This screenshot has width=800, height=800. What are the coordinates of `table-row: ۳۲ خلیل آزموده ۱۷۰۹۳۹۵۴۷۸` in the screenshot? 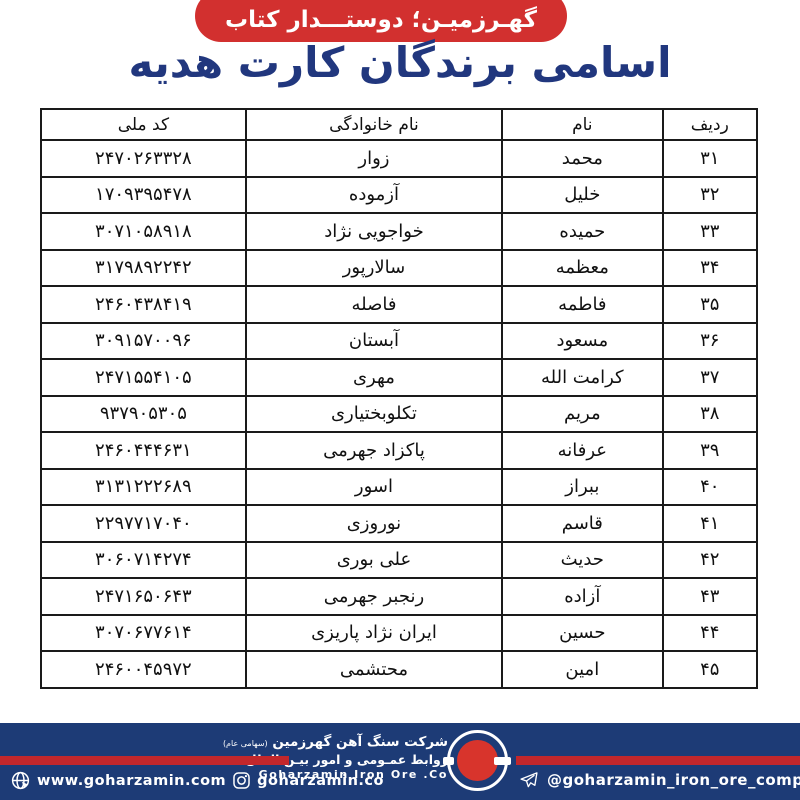 It's located at (399, 194).